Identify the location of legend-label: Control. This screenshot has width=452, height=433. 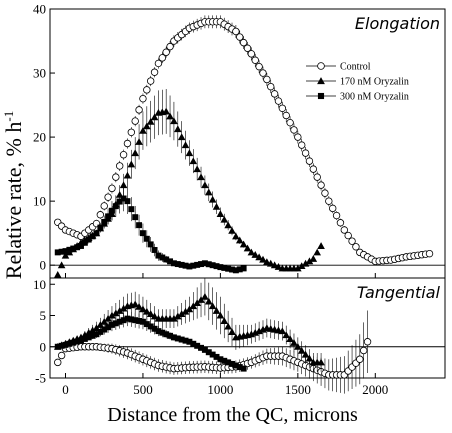
(355, 67).